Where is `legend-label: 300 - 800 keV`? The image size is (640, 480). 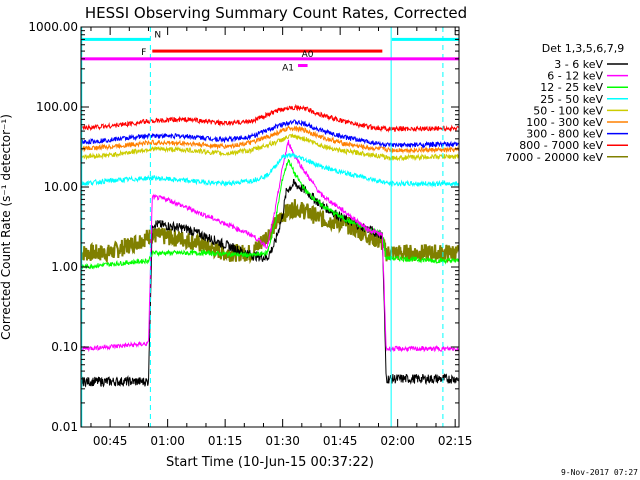
legend-label: 300 - 800 keV is located at coordinates (564, 134).